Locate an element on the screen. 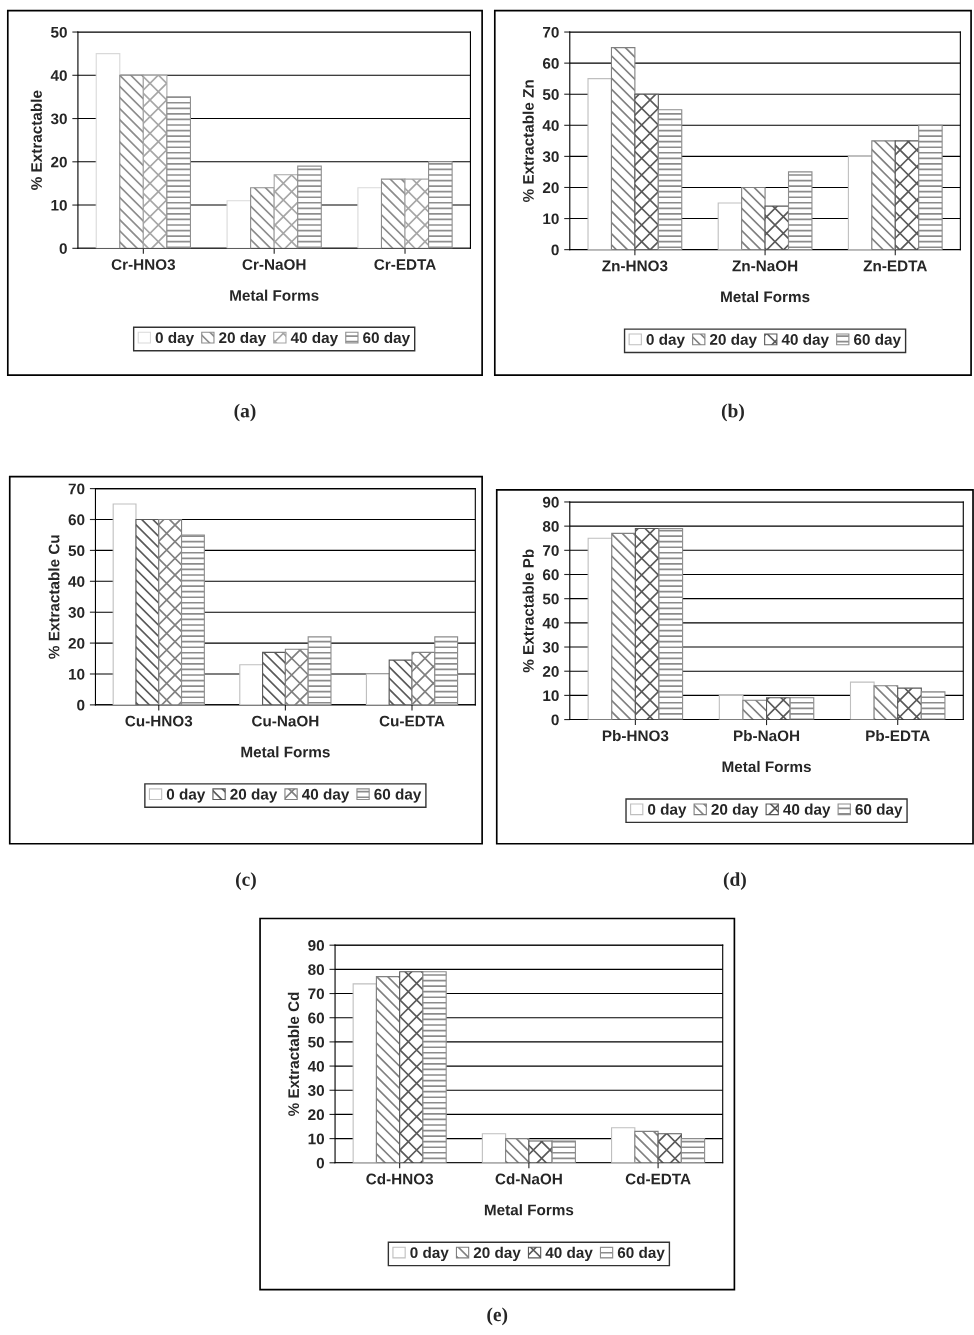 The image size is (974, 1335). y-tick-label: 90 is located at coordinates (316, 945).